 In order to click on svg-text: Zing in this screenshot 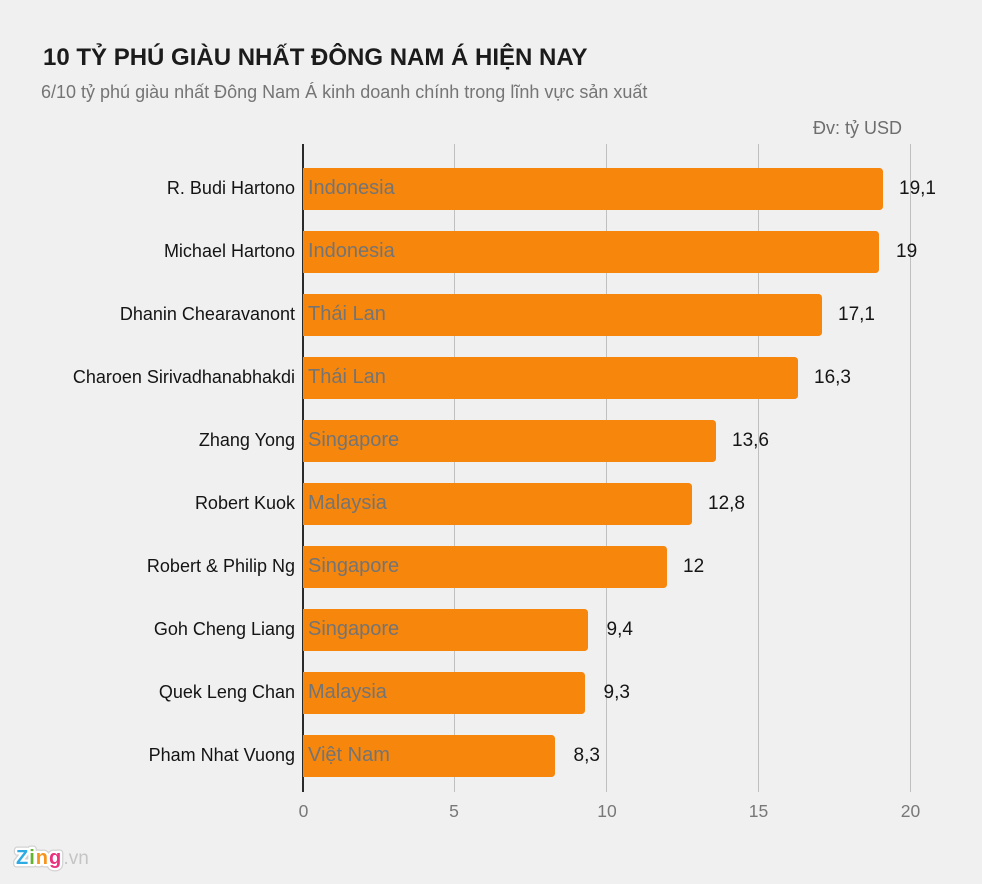, I will do `click(39, 858)`.